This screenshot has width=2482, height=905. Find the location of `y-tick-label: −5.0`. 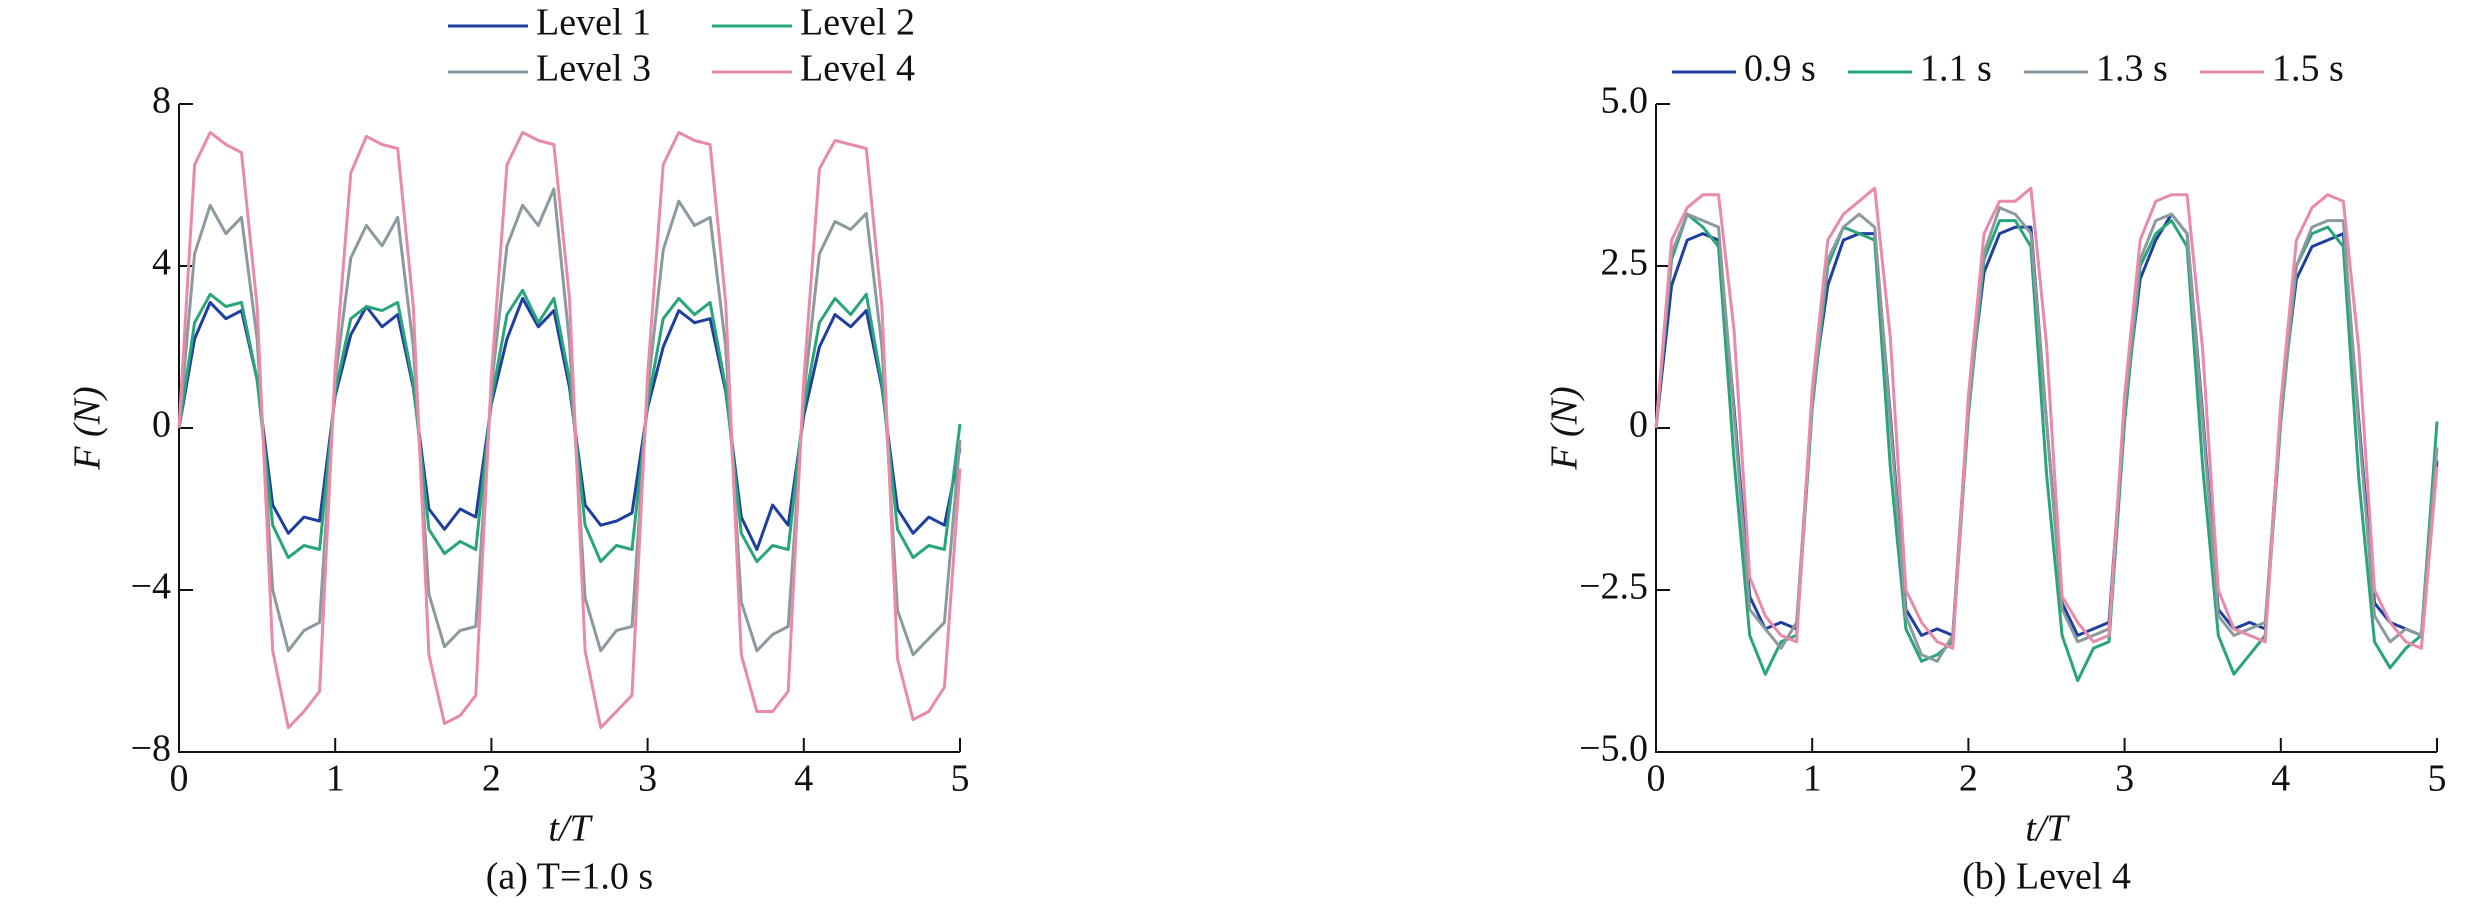

y-tick-label: −5.0 is located at coordinates (1613, 749).